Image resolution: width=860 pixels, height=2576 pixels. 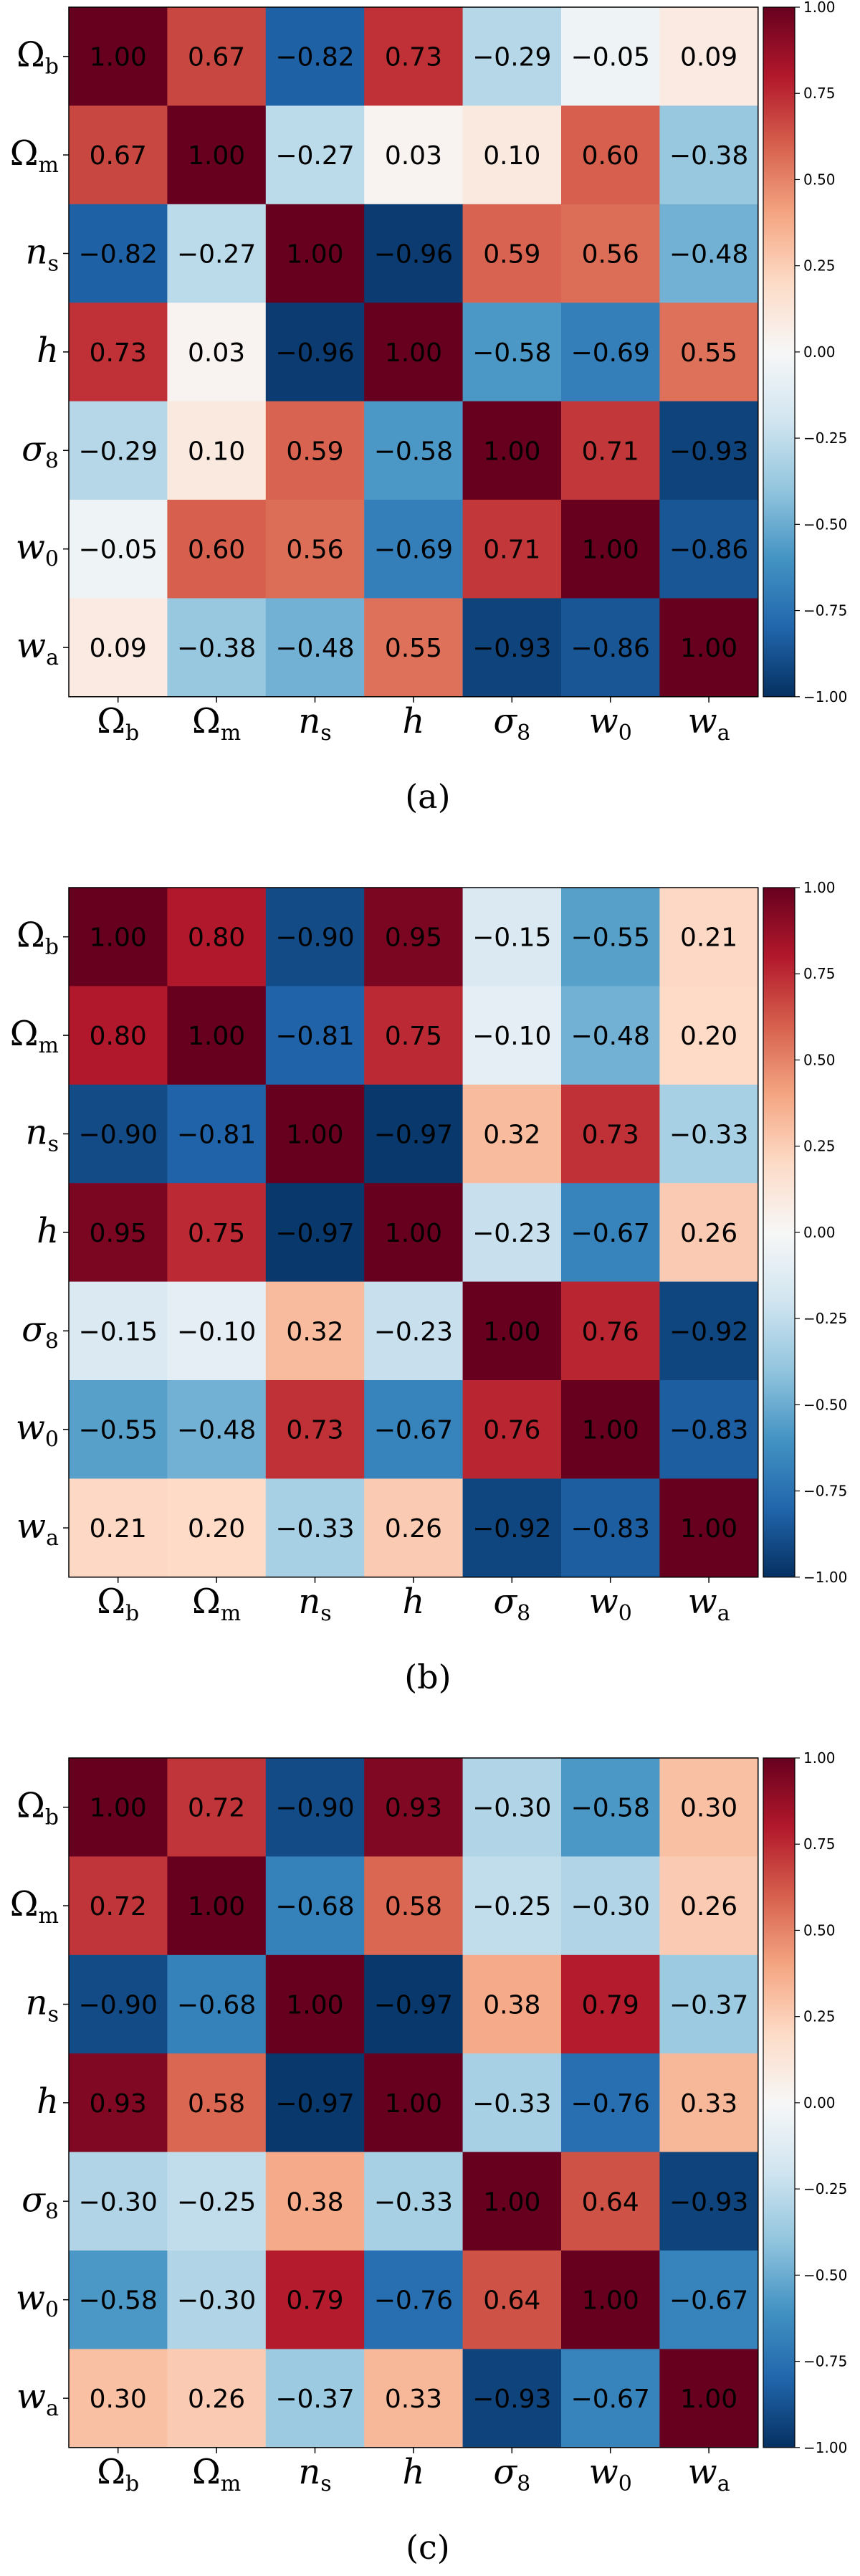 What do you see at coordinates (610, 2400) in the screenshot?
I see `cell-label: −0.67` at bounding box center [610, 2400].